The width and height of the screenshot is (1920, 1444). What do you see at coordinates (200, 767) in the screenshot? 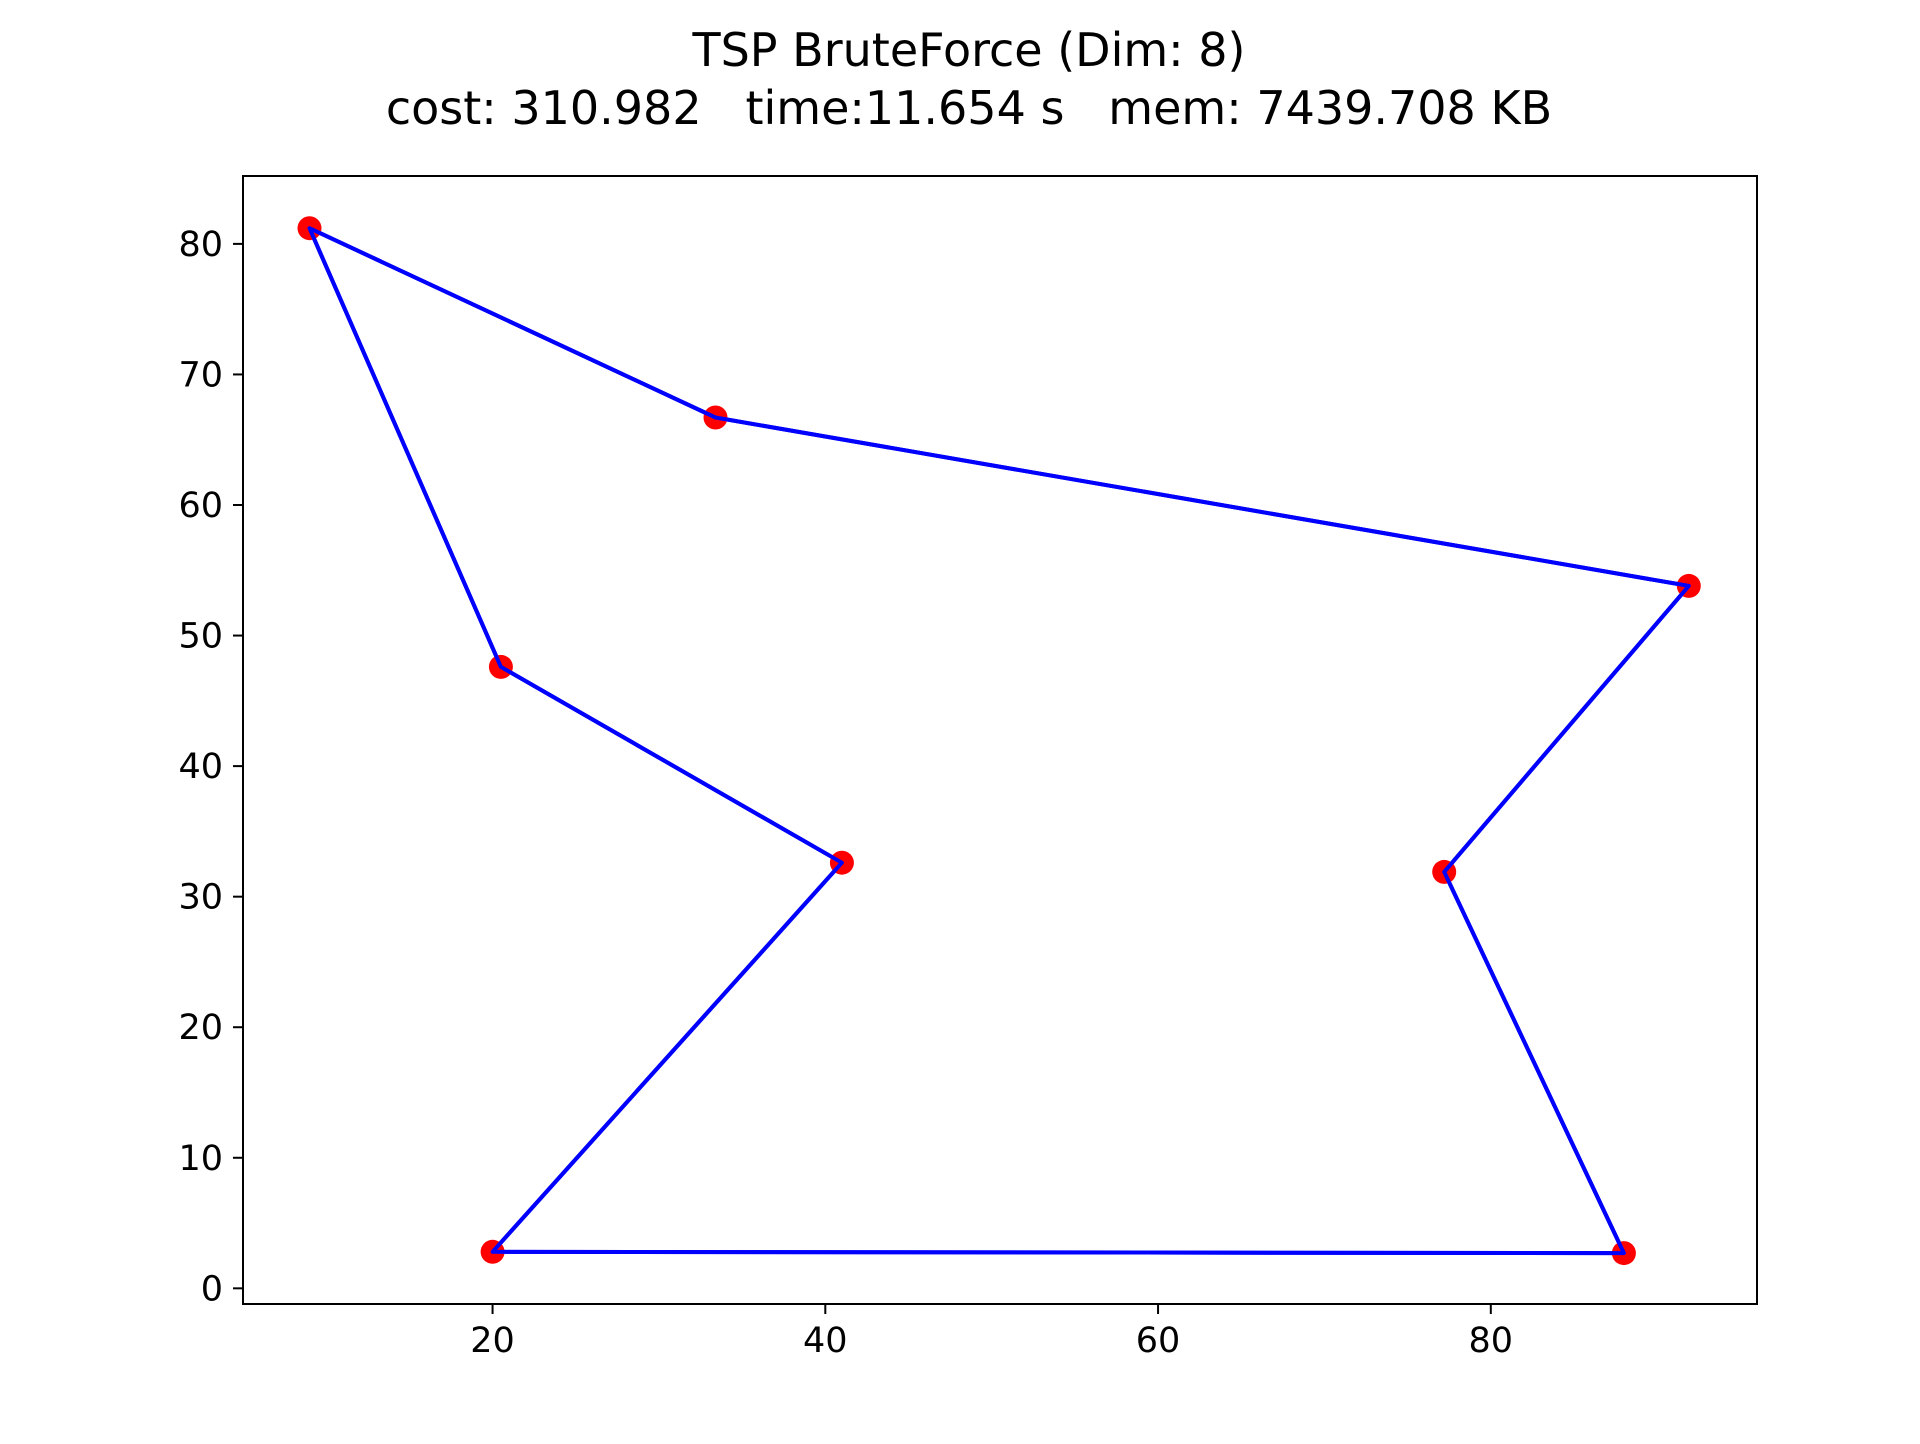
I see `y-tick-label: 40` at bounding box center [200, 767].